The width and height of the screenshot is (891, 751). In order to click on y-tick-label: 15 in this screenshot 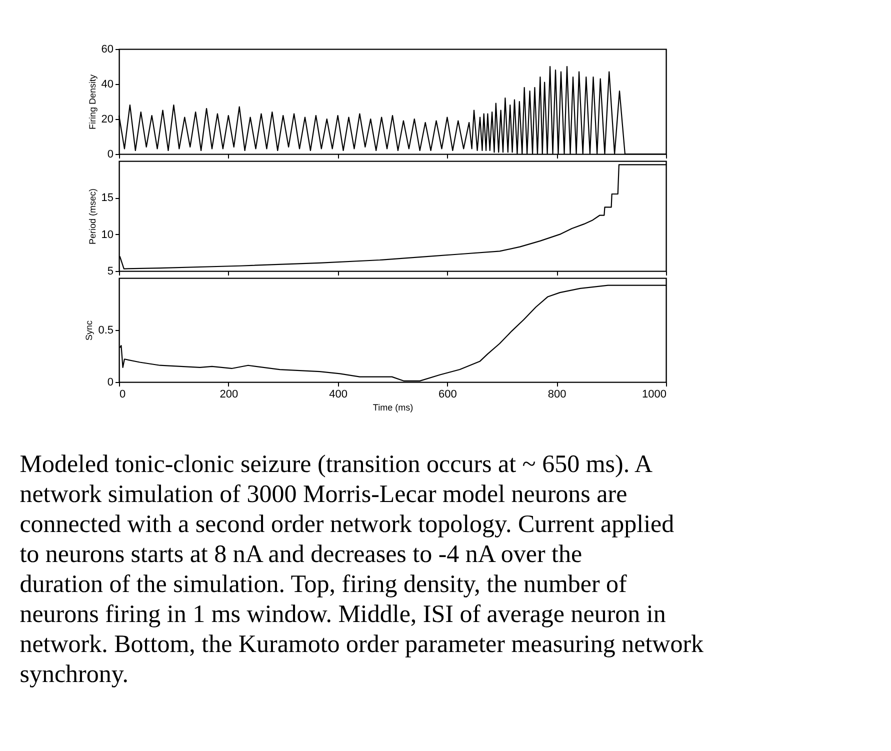, I will do `click(107, 198)`.